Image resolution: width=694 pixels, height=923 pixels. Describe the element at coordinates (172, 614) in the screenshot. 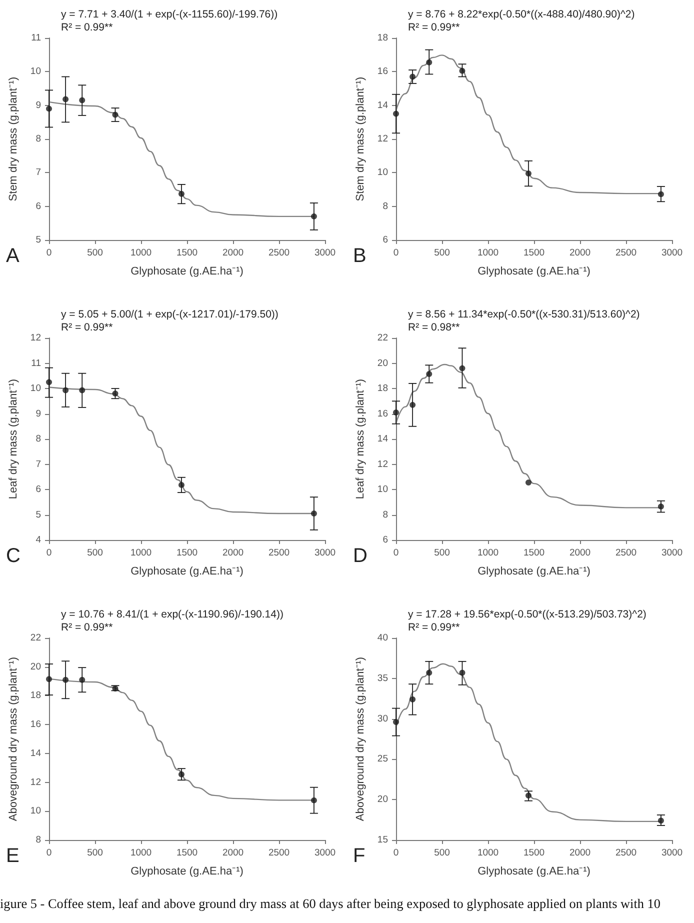

I see `chart-title: y = 10.76 + 8.41/(1 + exp(-(x-1190.96)/-190.14))` at that location.